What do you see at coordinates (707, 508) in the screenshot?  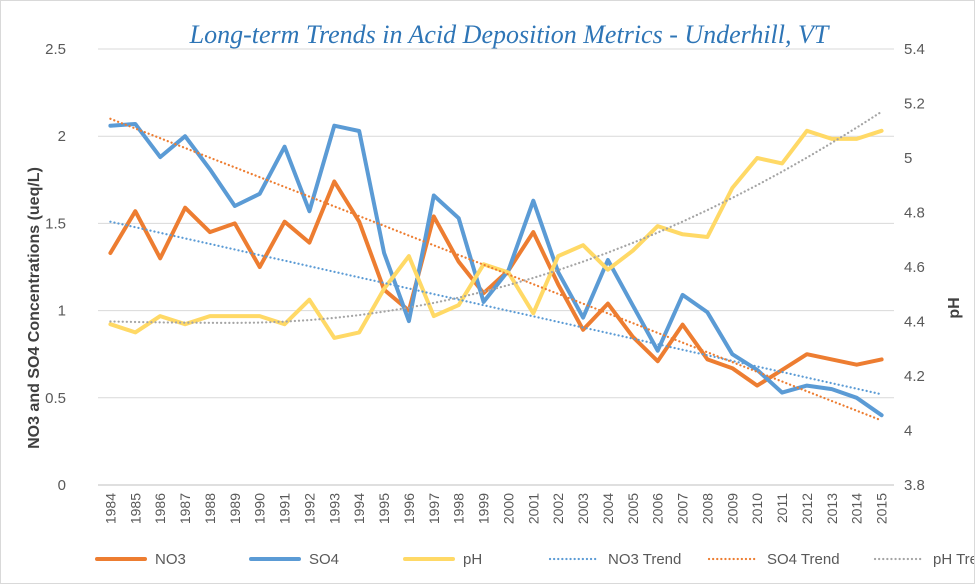 I see `x-tick-label: 2008` at bounding box center [707, 508].